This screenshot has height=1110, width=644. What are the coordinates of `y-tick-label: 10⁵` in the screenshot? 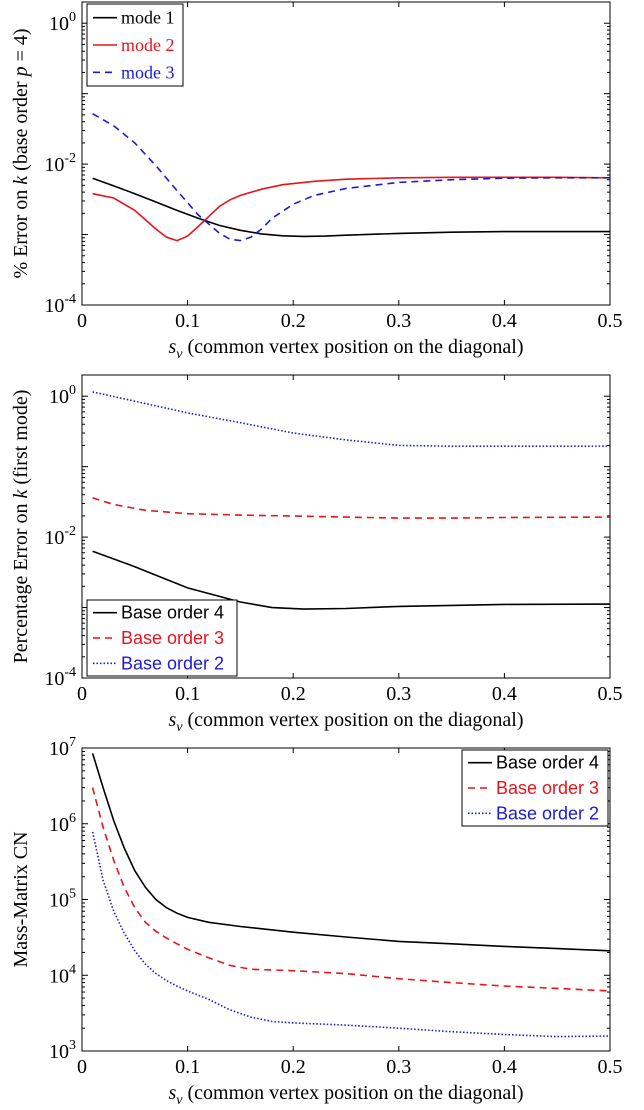 It's located at (62, 899).